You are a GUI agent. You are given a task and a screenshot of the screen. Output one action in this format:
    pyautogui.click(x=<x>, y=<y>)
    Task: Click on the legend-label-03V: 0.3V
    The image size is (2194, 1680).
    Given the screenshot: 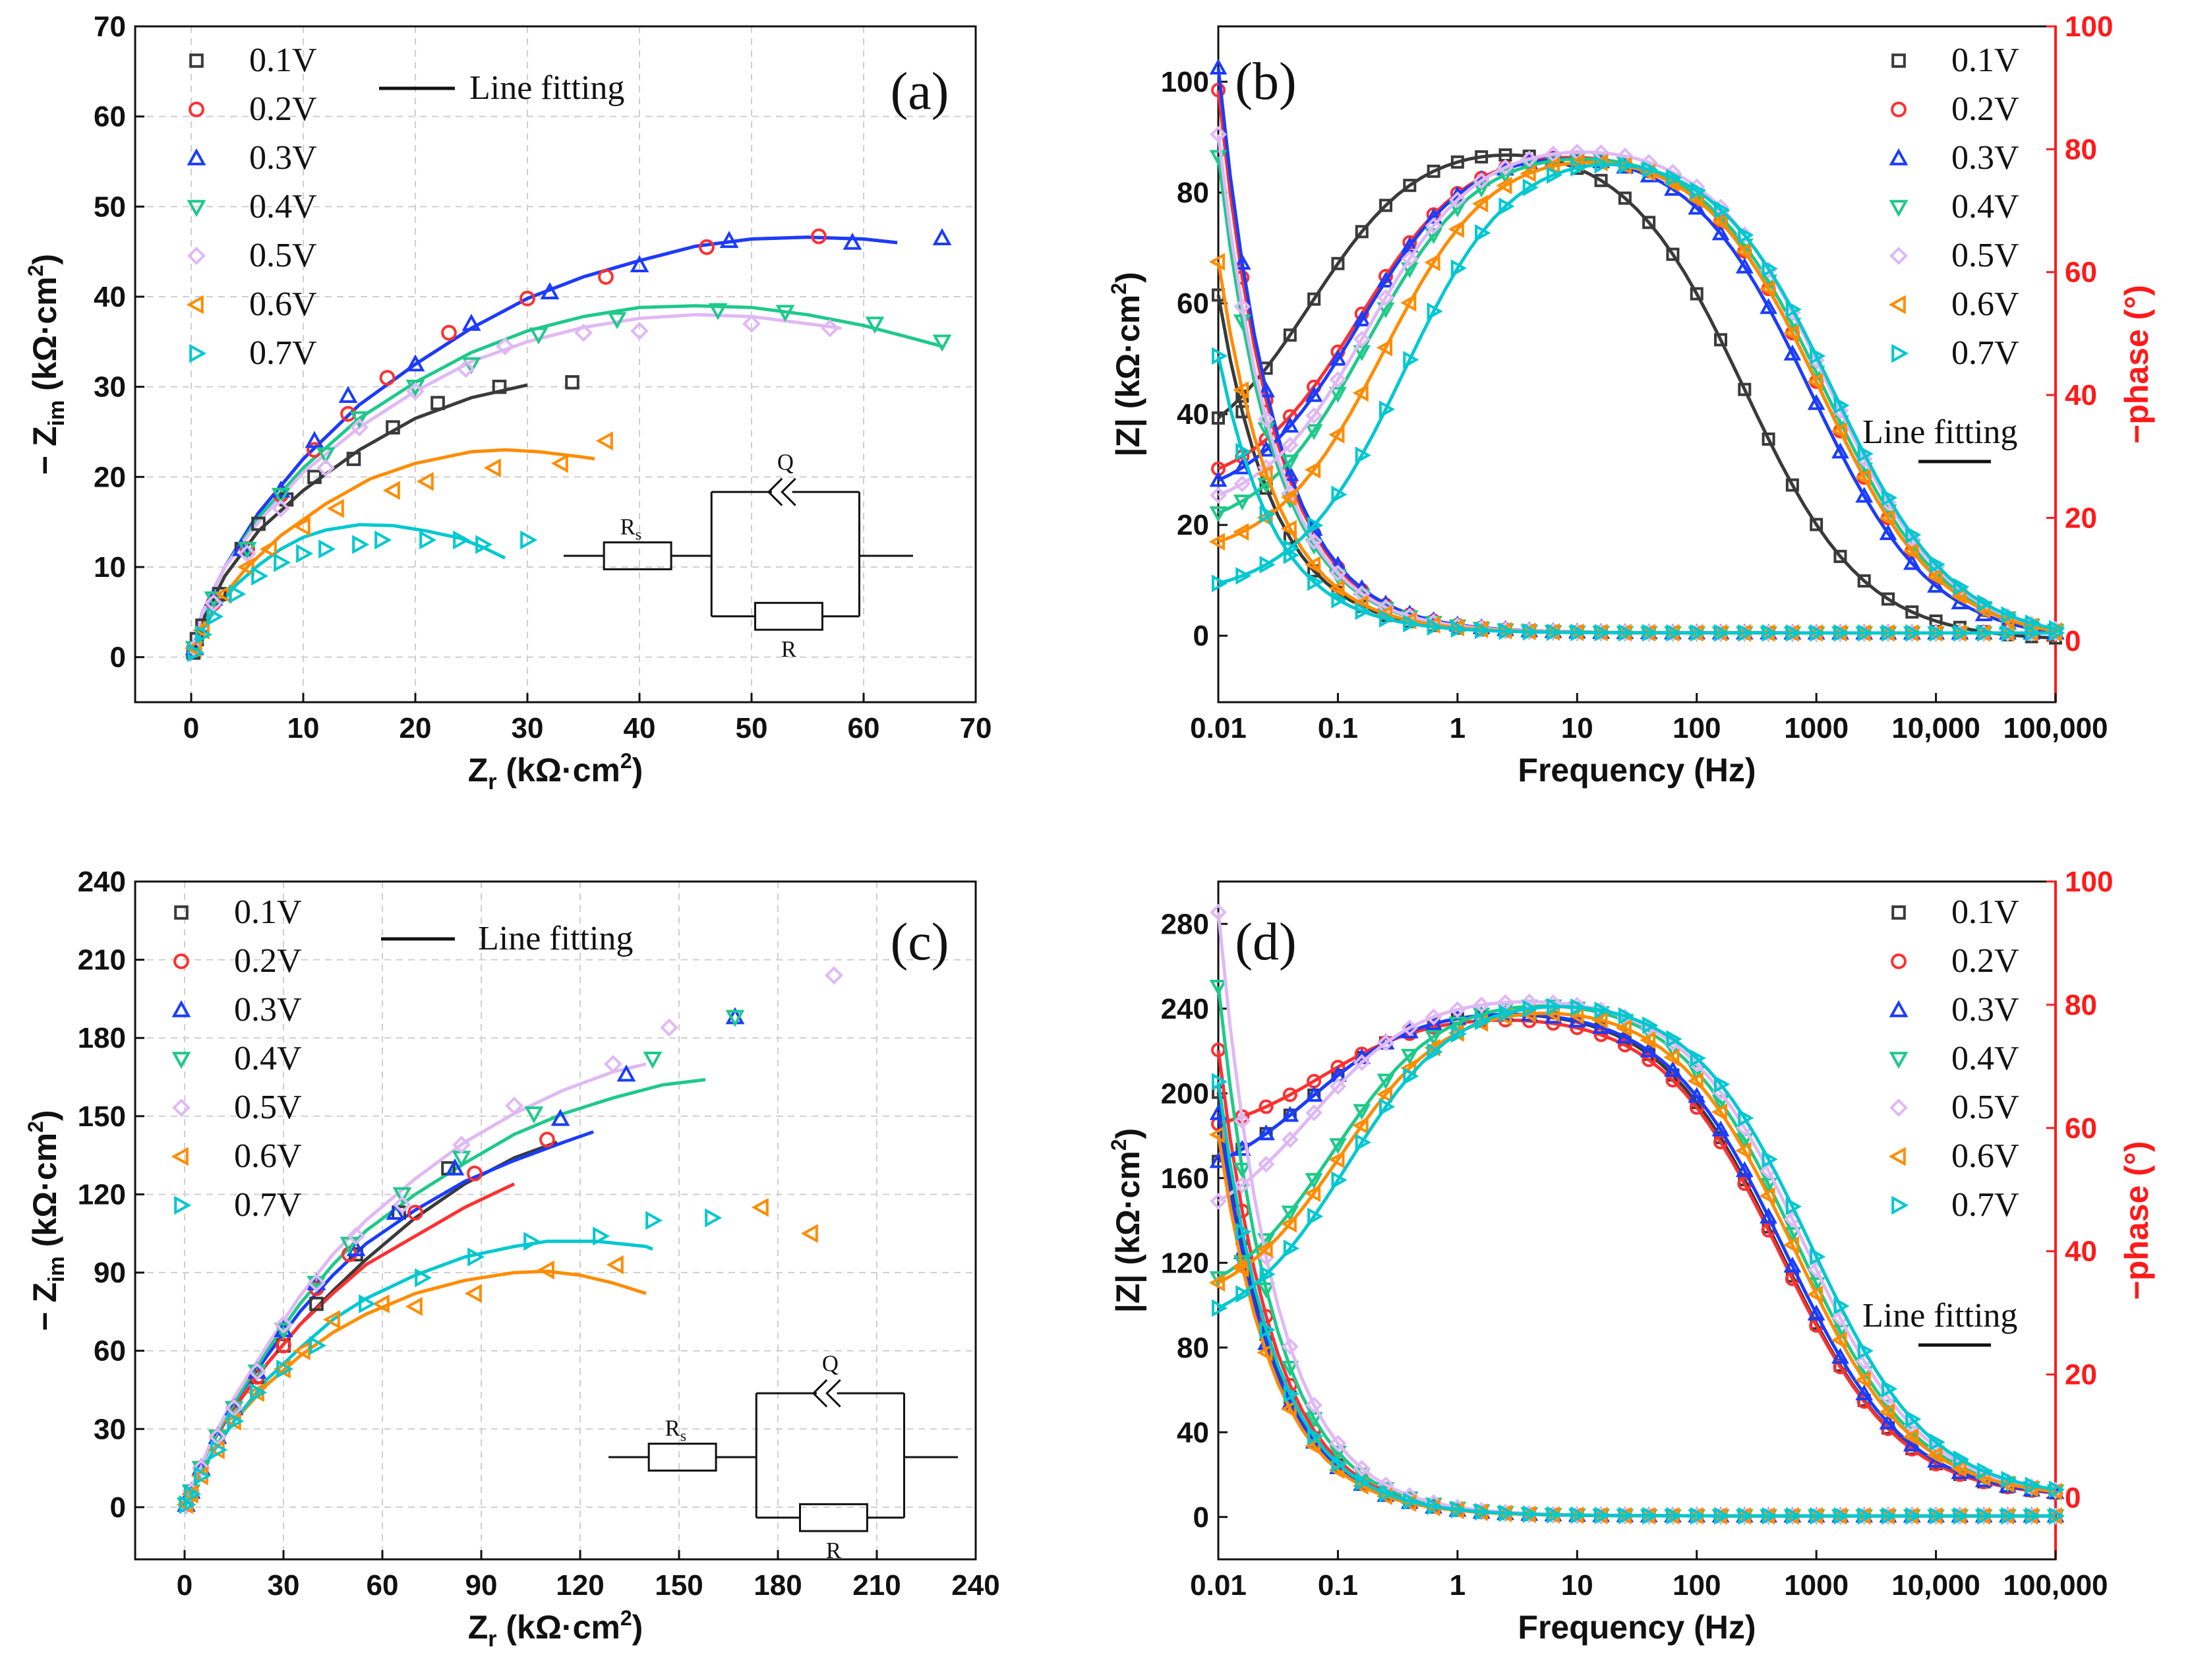 What is the action you would take?
    pyautogui.click(x=1985, y=158)
    